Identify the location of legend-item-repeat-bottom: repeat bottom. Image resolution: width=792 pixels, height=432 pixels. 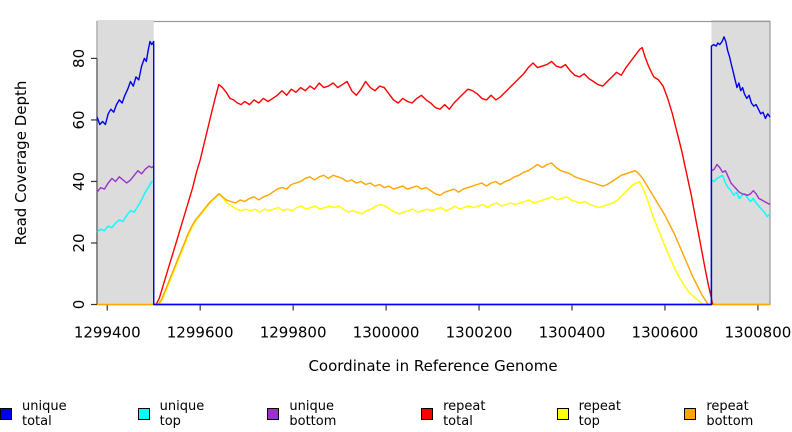
(738, 414).